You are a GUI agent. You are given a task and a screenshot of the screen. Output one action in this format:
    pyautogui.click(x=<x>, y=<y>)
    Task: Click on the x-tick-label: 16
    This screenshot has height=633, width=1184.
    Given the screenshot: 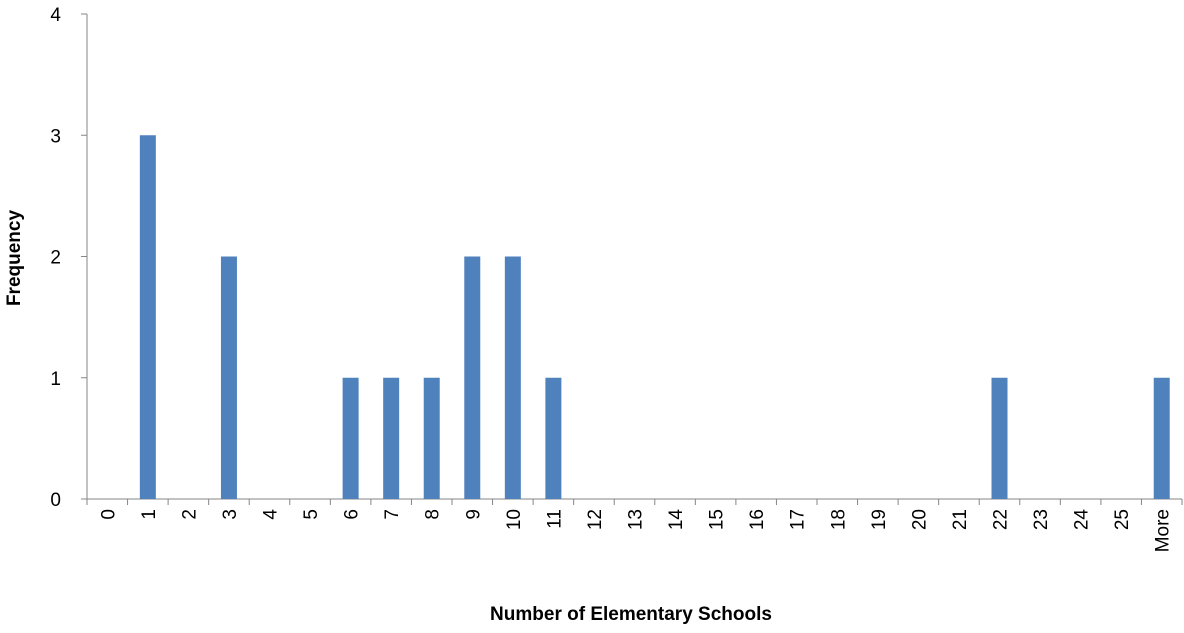 What is the action you would take?
    pyautogui.click(x=757, y=519)
    